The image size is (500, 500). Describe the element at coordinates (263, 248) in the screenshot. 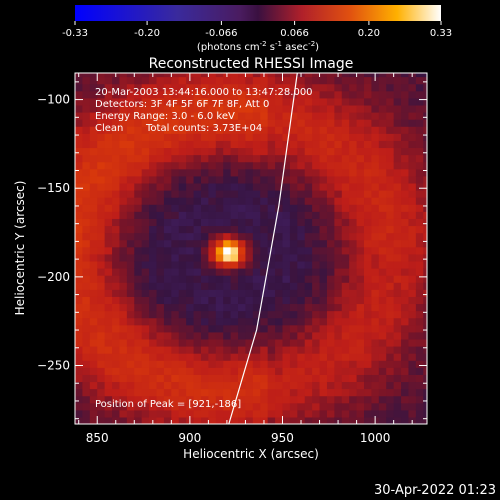

I see `solar-limb-curve` at that location.